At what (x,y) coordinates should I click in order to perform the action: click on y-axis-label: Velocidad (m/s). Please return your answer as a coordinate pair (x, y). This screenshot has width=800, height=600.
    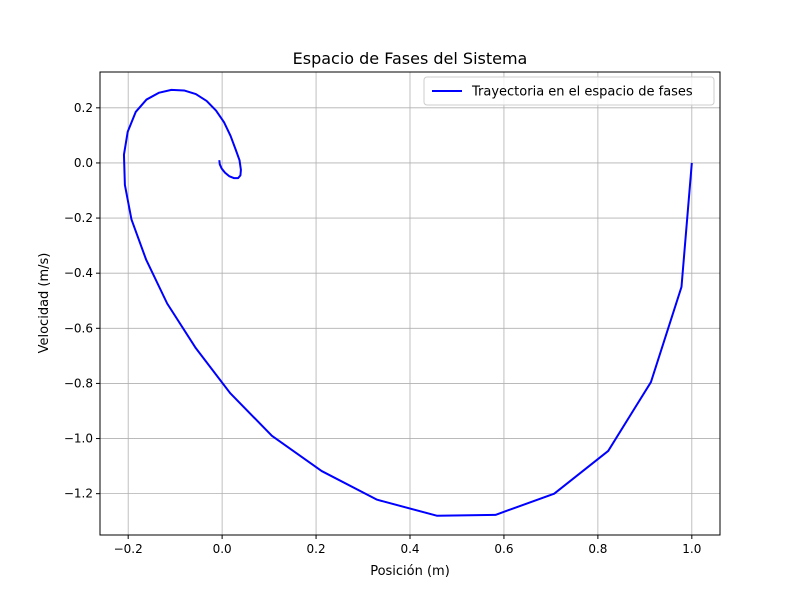
    Looking at the image, I should click on (44, 303).